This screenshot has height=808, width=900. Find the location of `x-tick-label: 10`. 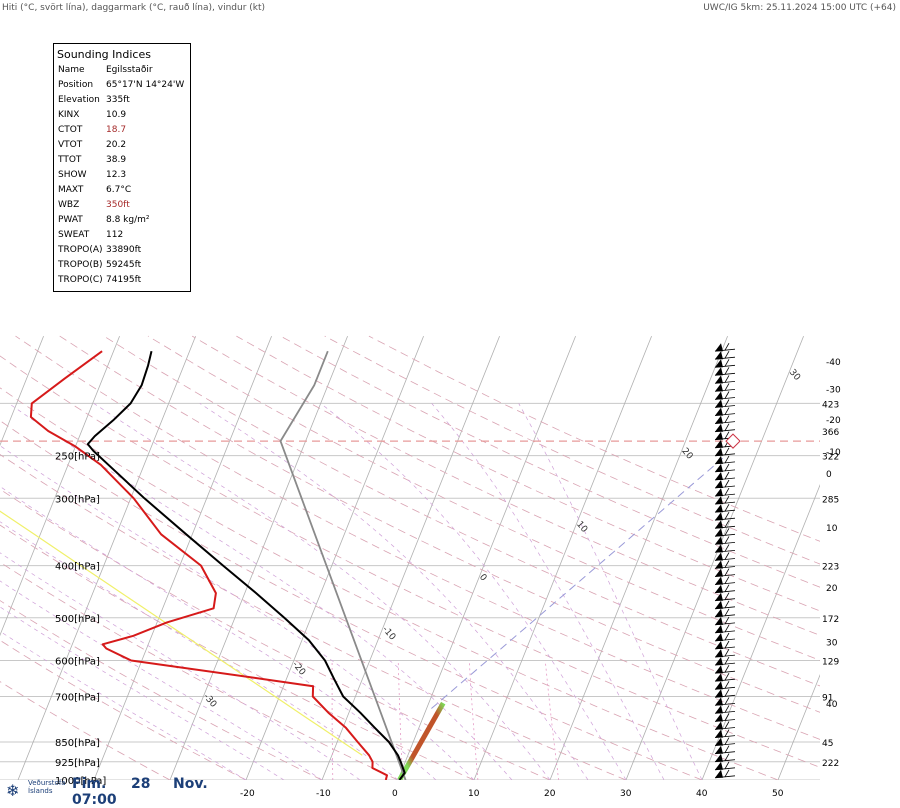

x-tick-label: 10 is located at coordinates (474, 794).